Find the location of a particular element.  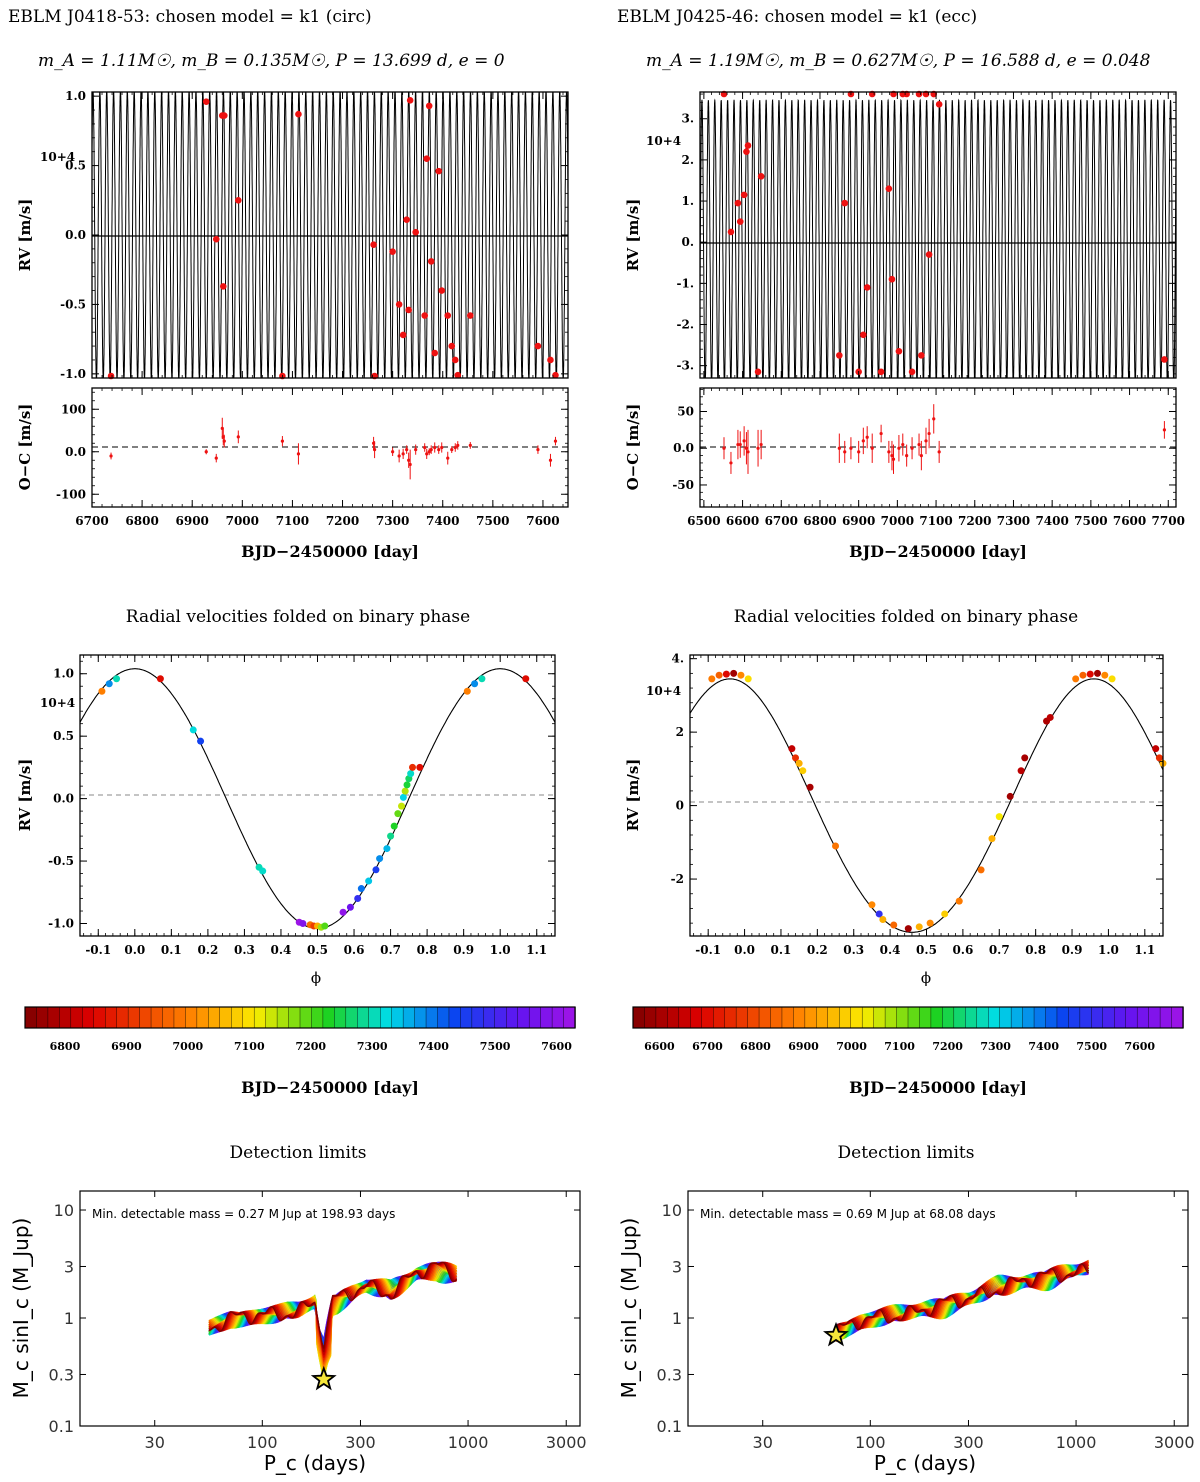

left-det-curves is located at coordinates (333, 1326).